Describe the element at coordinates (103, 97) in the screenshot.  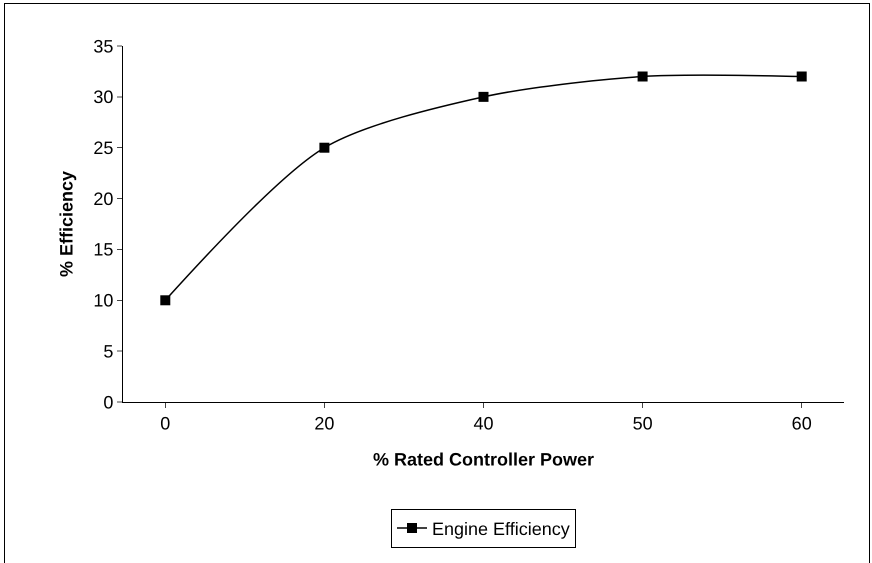
I see `y-tick-label: 30` at that location.